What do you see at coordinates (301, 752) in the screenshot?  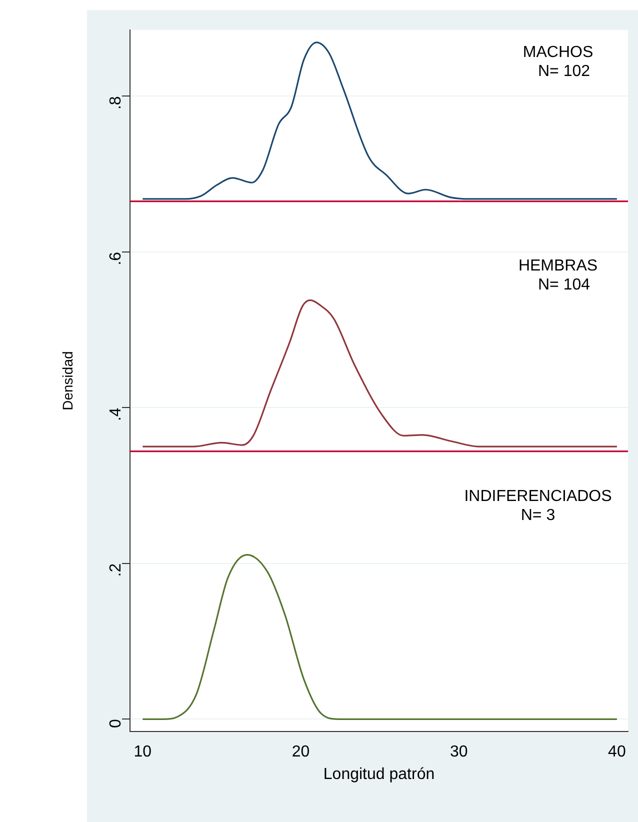 I see `x-tick-label: 20` at bounding box center [301, 752].